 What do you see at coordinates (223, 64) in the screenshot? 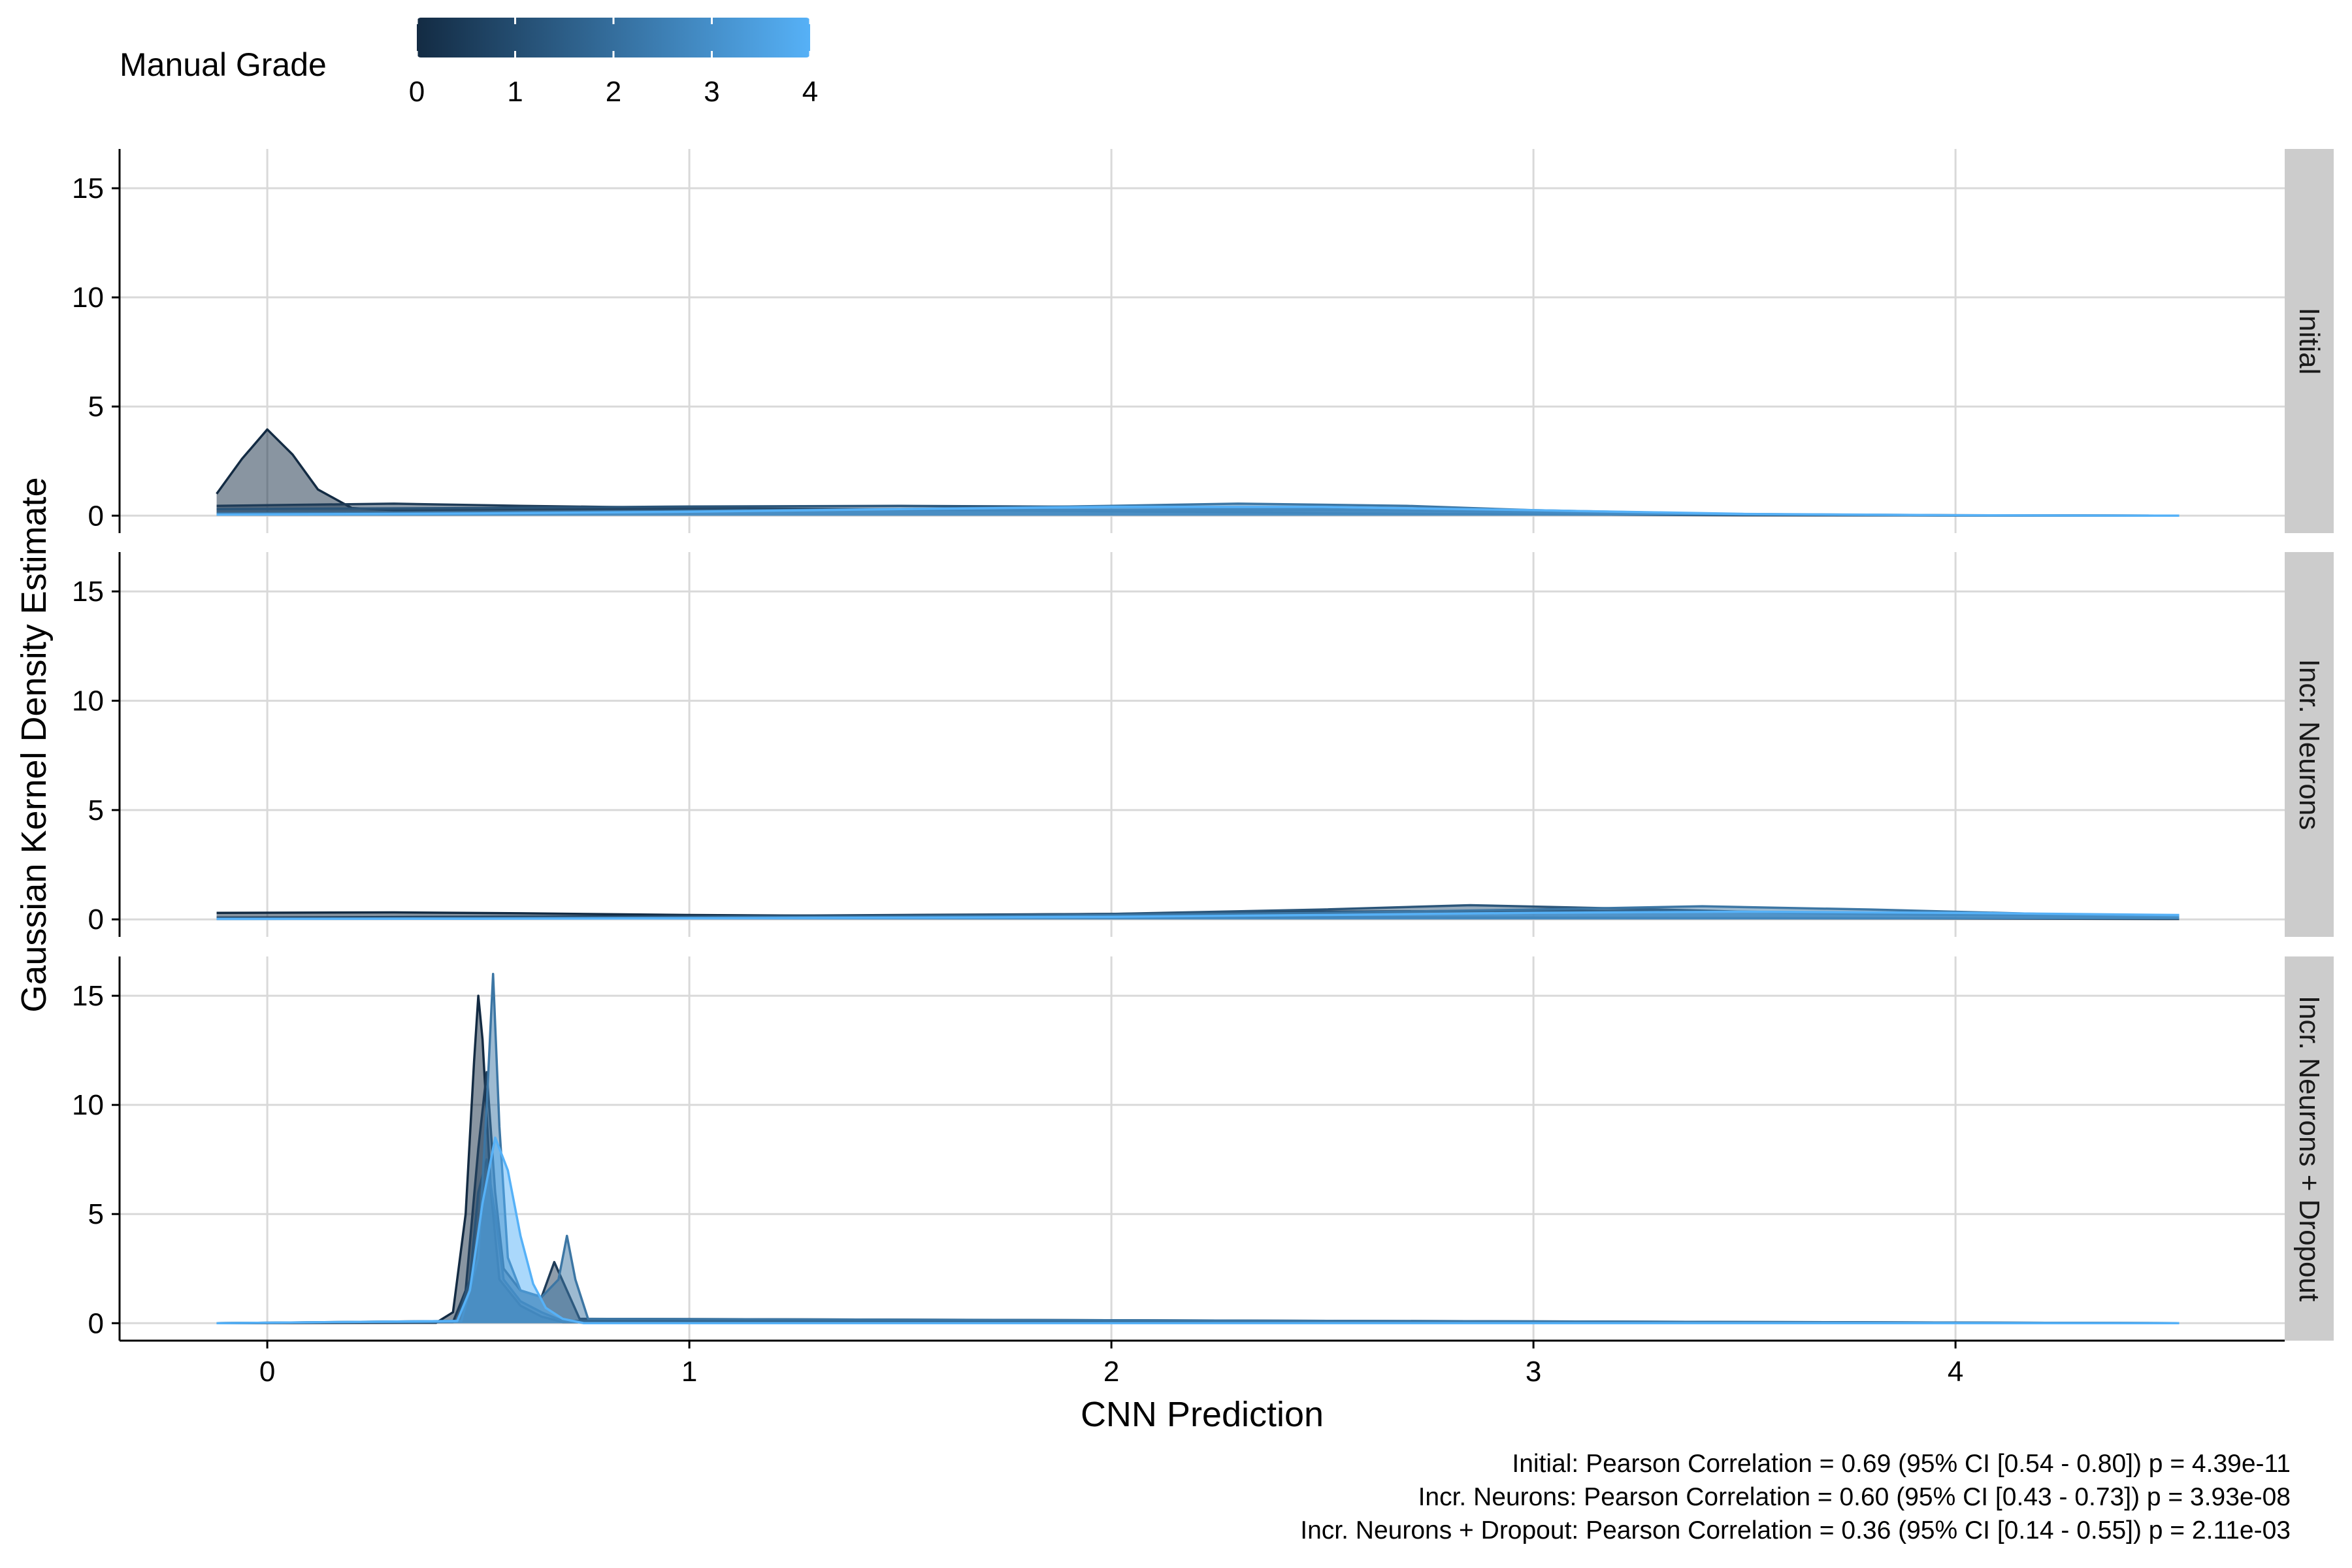
I see `legend-title: Manual Grade` at bounding box center [223, 64].